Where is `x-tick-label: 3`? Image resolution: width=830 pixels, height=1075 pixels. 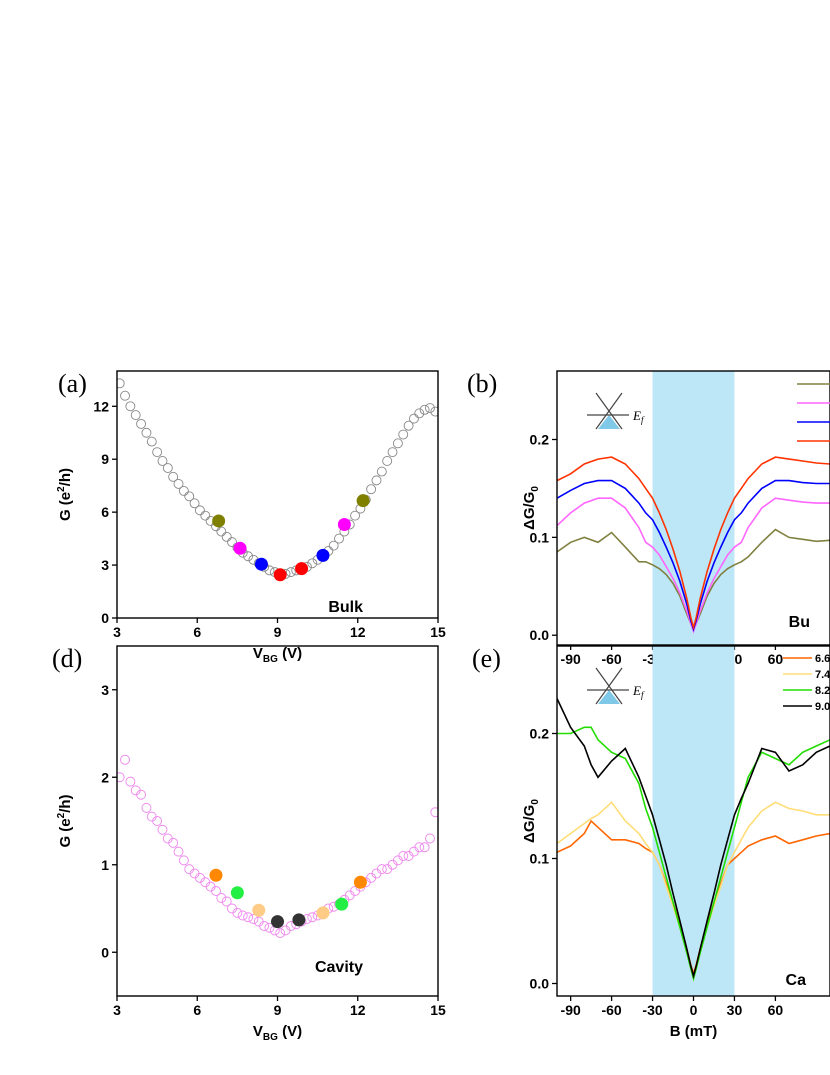 x-tick-label: 3 is located at coordinates (117, 1010).